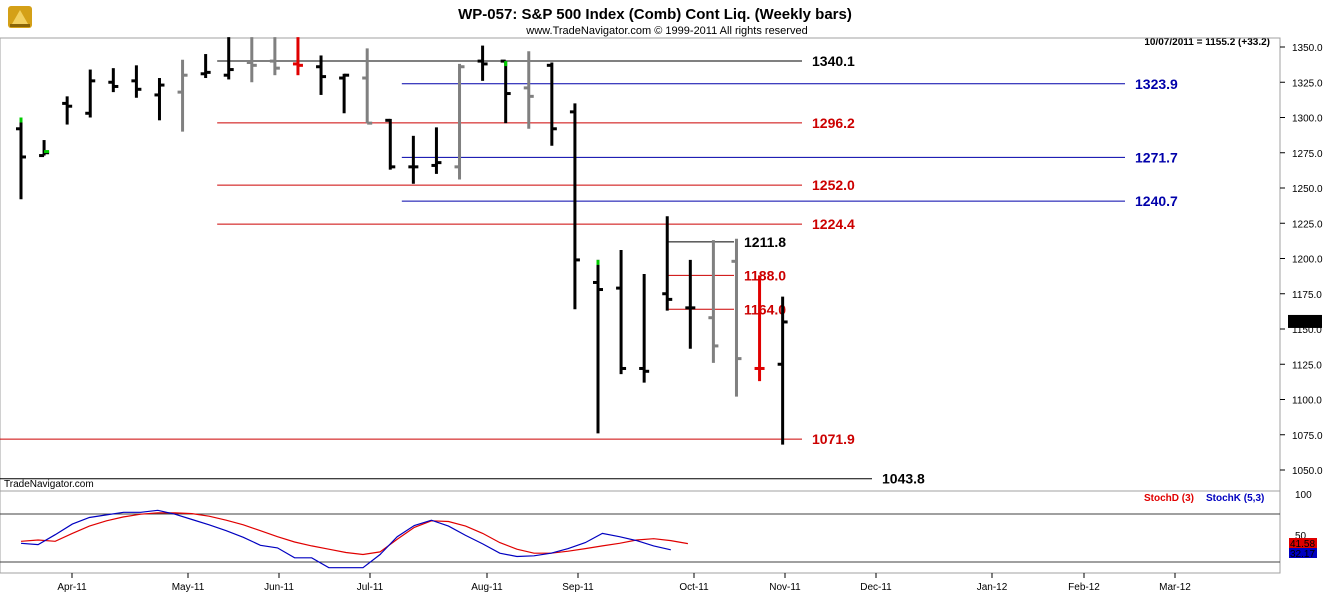  Describe the element at coordinates (1169, 498) in the screenshot. I see `stoch-d-legend: StochD (3)` at that location.